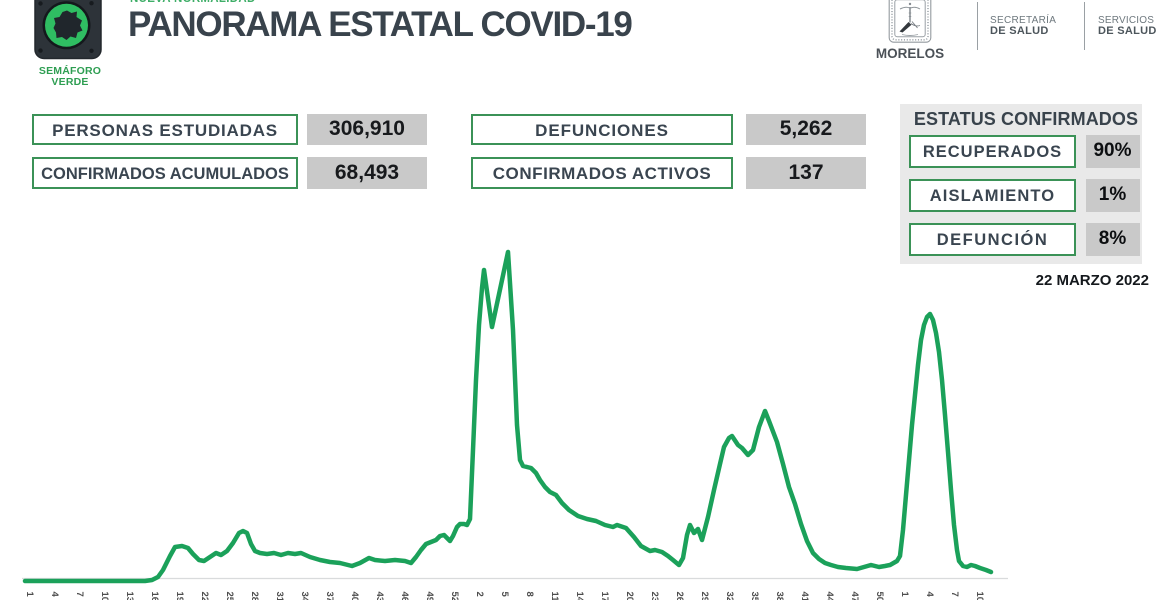  I want to click on svg-text: 5, so click(504, 595).